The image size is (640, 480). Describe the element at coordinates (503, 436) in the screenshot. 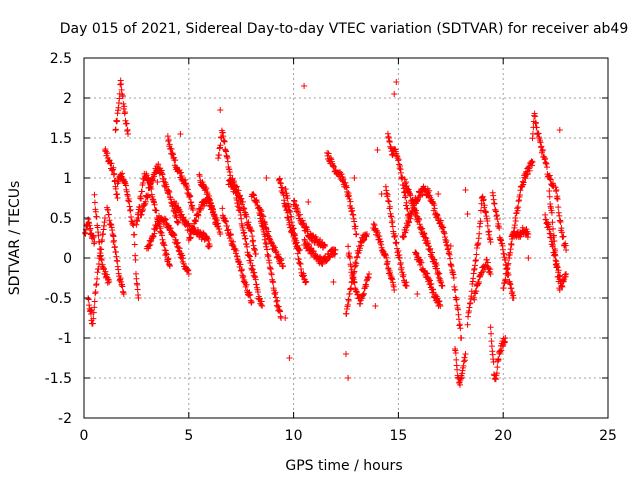

I see `x-tick-label: 20` at that location.